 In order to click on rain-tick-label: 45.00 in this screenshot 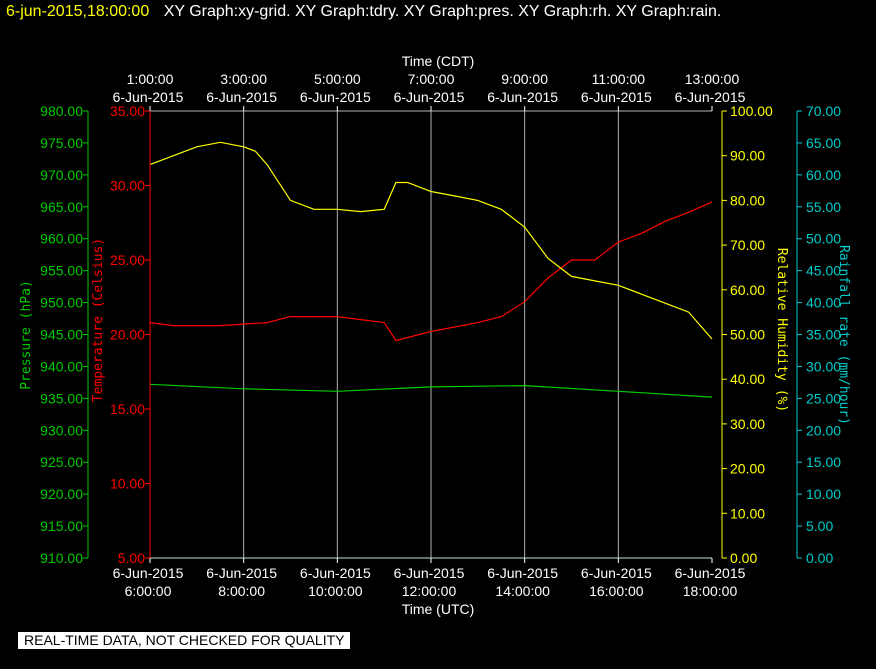, I will do `click(823, 271)`.